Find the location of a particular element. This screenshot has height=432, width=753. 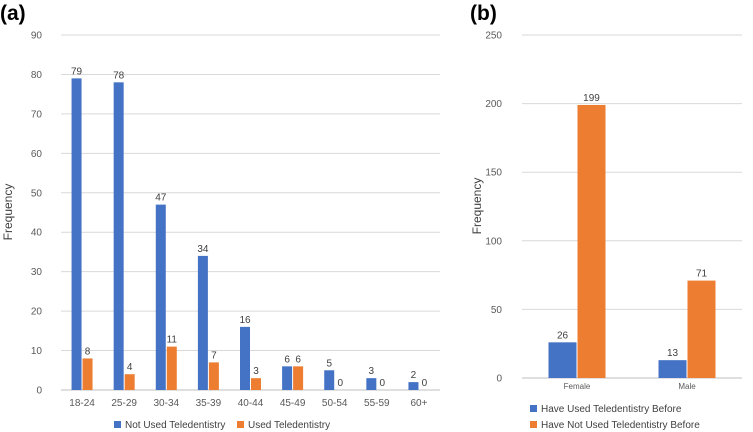

x-tick-label: 45-49 is located at coordinates (293, 403).